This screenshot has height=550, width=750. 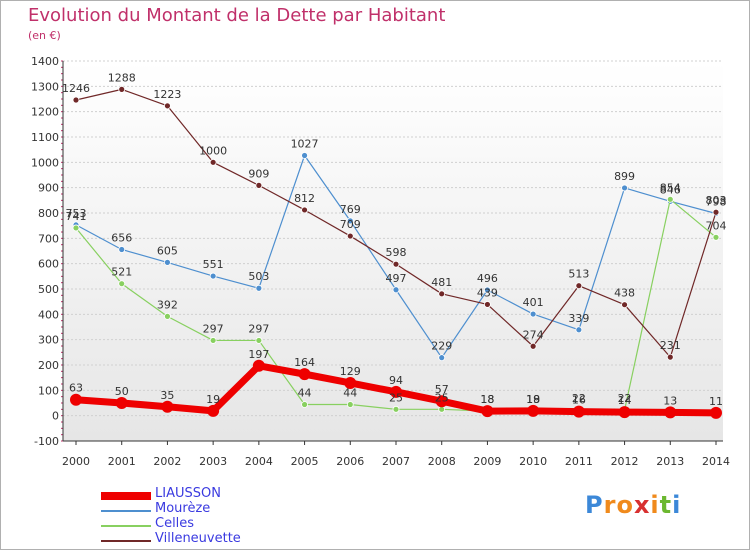 What do you see at coordinates (126, 496) in the screenshot?
I see `legend-swatch-liausson` at bounding box center [126, 496].